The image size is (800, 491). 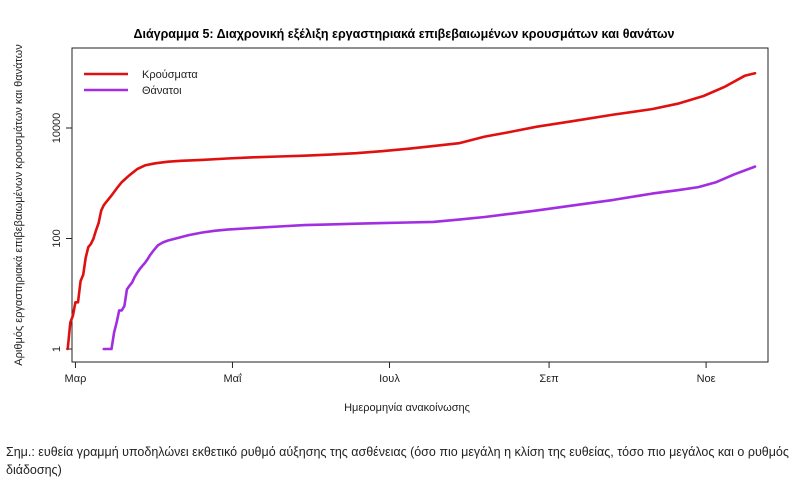 I want to click on y-tick-label: 10000, so click(x=57, y=128).